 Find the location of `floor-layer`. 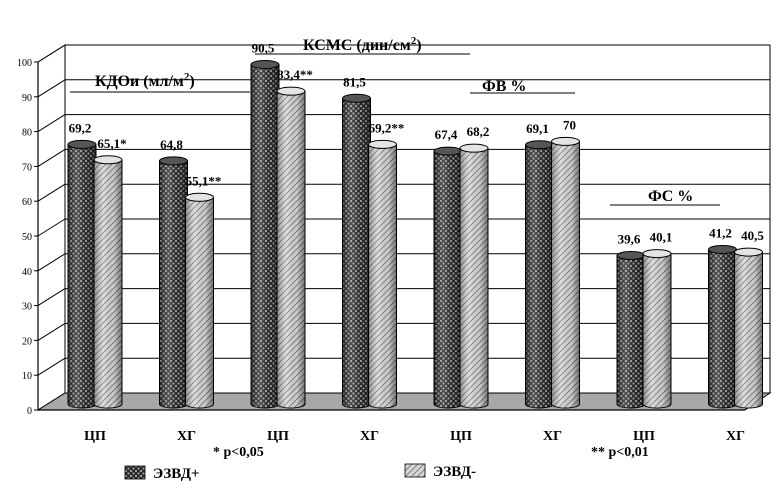

floor-layer is located at coordinates (404, 401).